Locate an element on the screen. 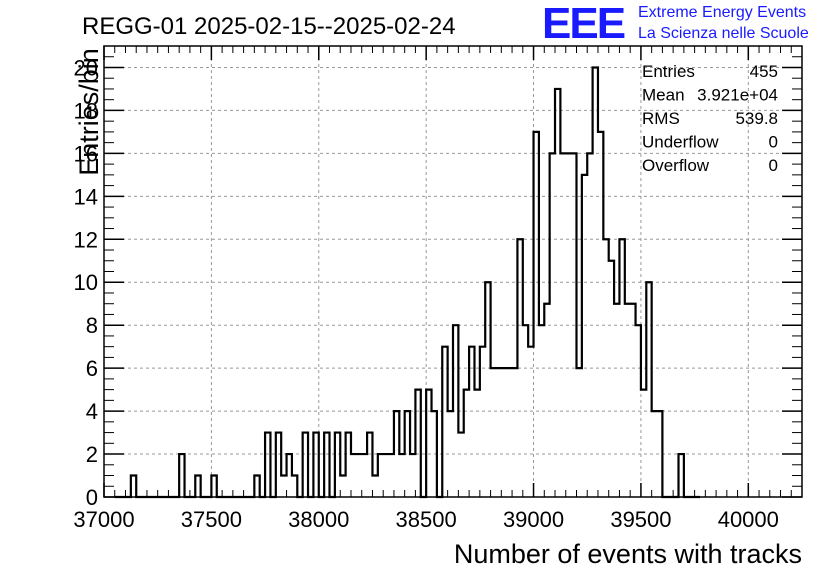  chart-title: REGG-01 2025-02-15--2025-02-24 is located at coordinates (269, 26).